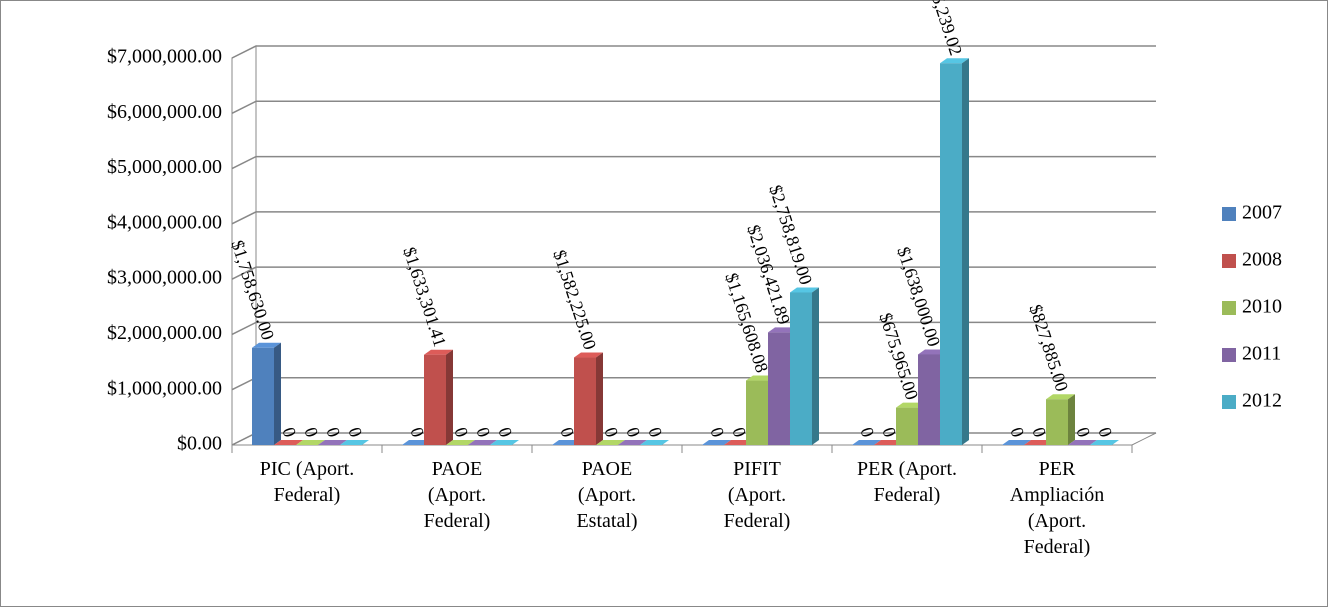 This screenshot has width=1328, height=607. What do you see at coordinates (164, 57) in the screenshot?
I see `y-tick-label: $7,000,000.00` at bounding box center [164, 57].